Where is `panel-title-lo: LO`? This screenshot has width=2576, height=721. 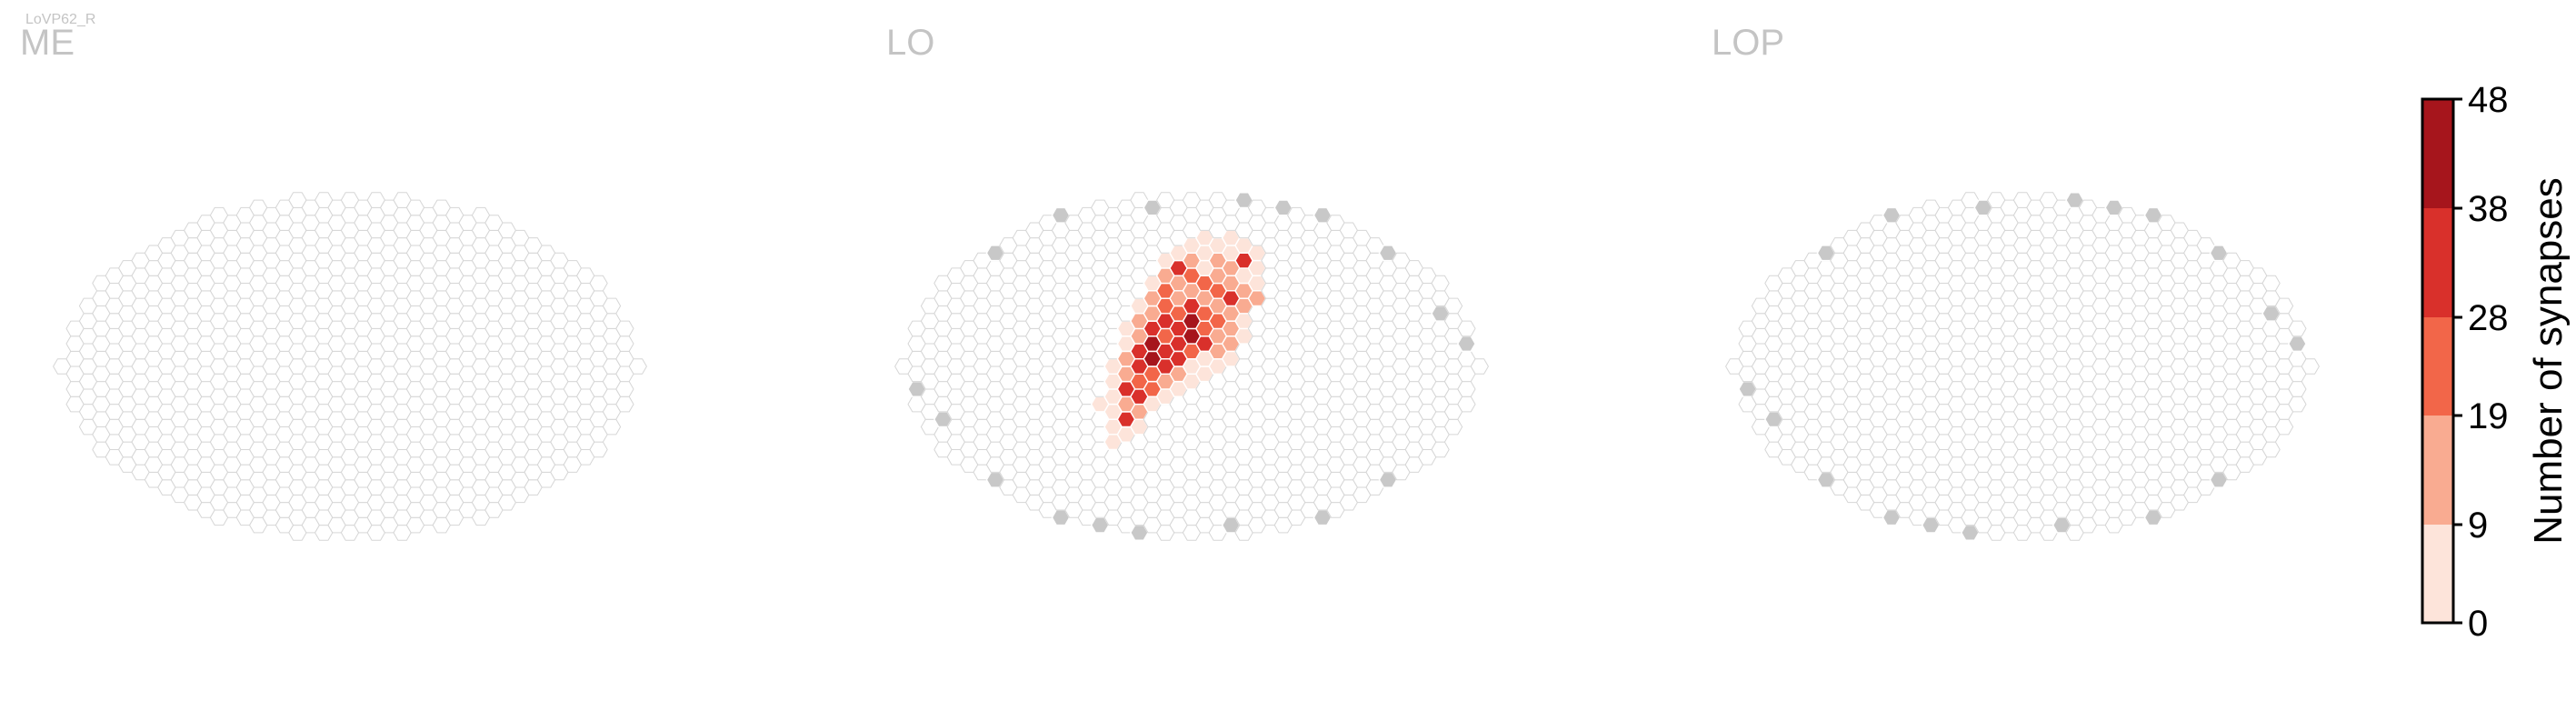 panel-title-lo: LO is located at coordinates (910, 43).